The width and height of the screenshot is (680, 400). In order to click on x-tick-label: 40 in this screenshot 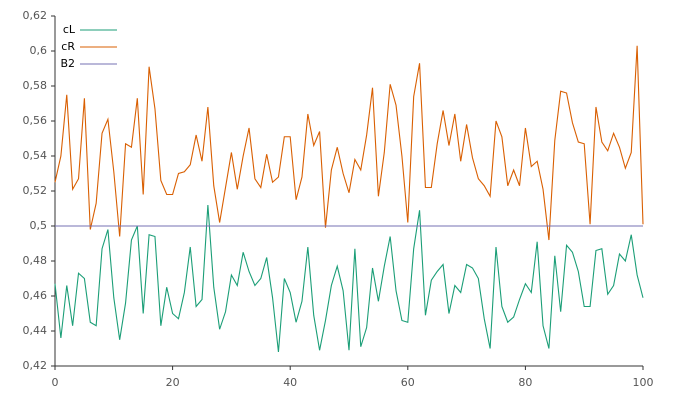, I will do `click(290, 382)`.